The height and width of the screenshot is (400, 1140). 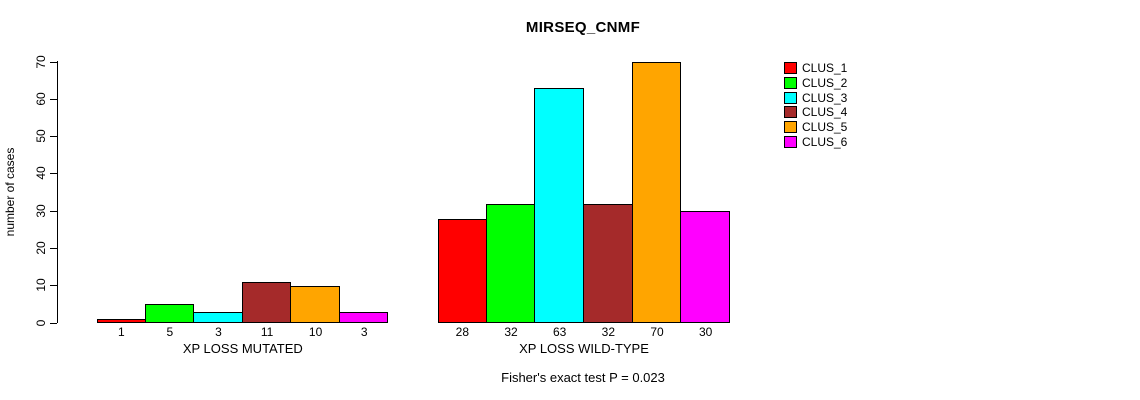 What do you see at coordinates (583, 377) in the screenshot?
I see `annotation-fisher-test: Fisher's exact test P = 0.023` at bounding box center [583, 377].